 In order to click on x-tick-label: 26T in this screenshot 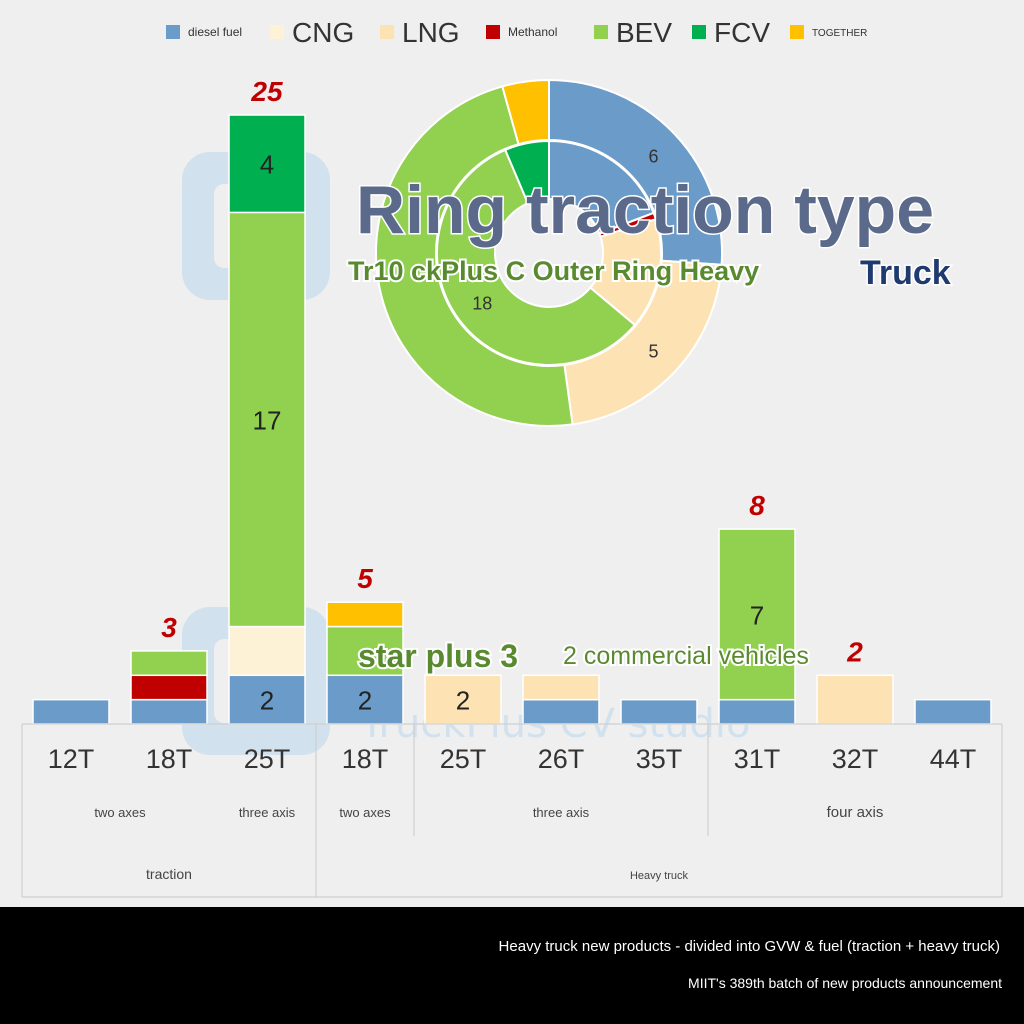, I will do `click(561, 759)`.